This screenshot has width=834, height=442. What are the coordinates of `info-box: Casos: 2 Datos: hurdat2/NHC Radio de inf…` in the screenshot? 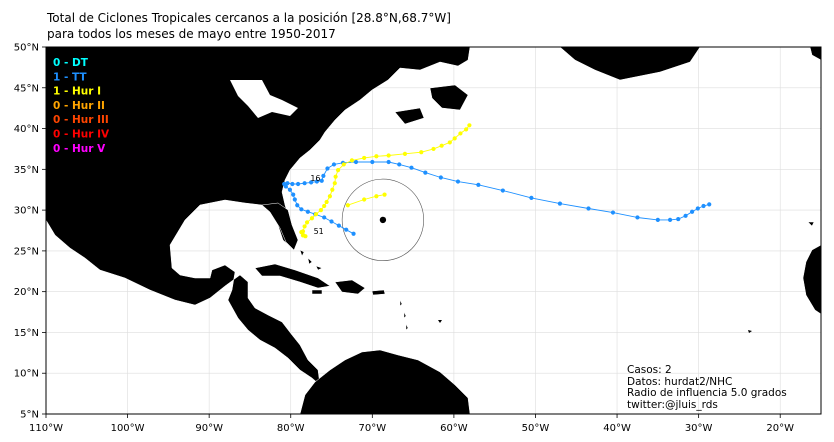 It's located at (707, 387).